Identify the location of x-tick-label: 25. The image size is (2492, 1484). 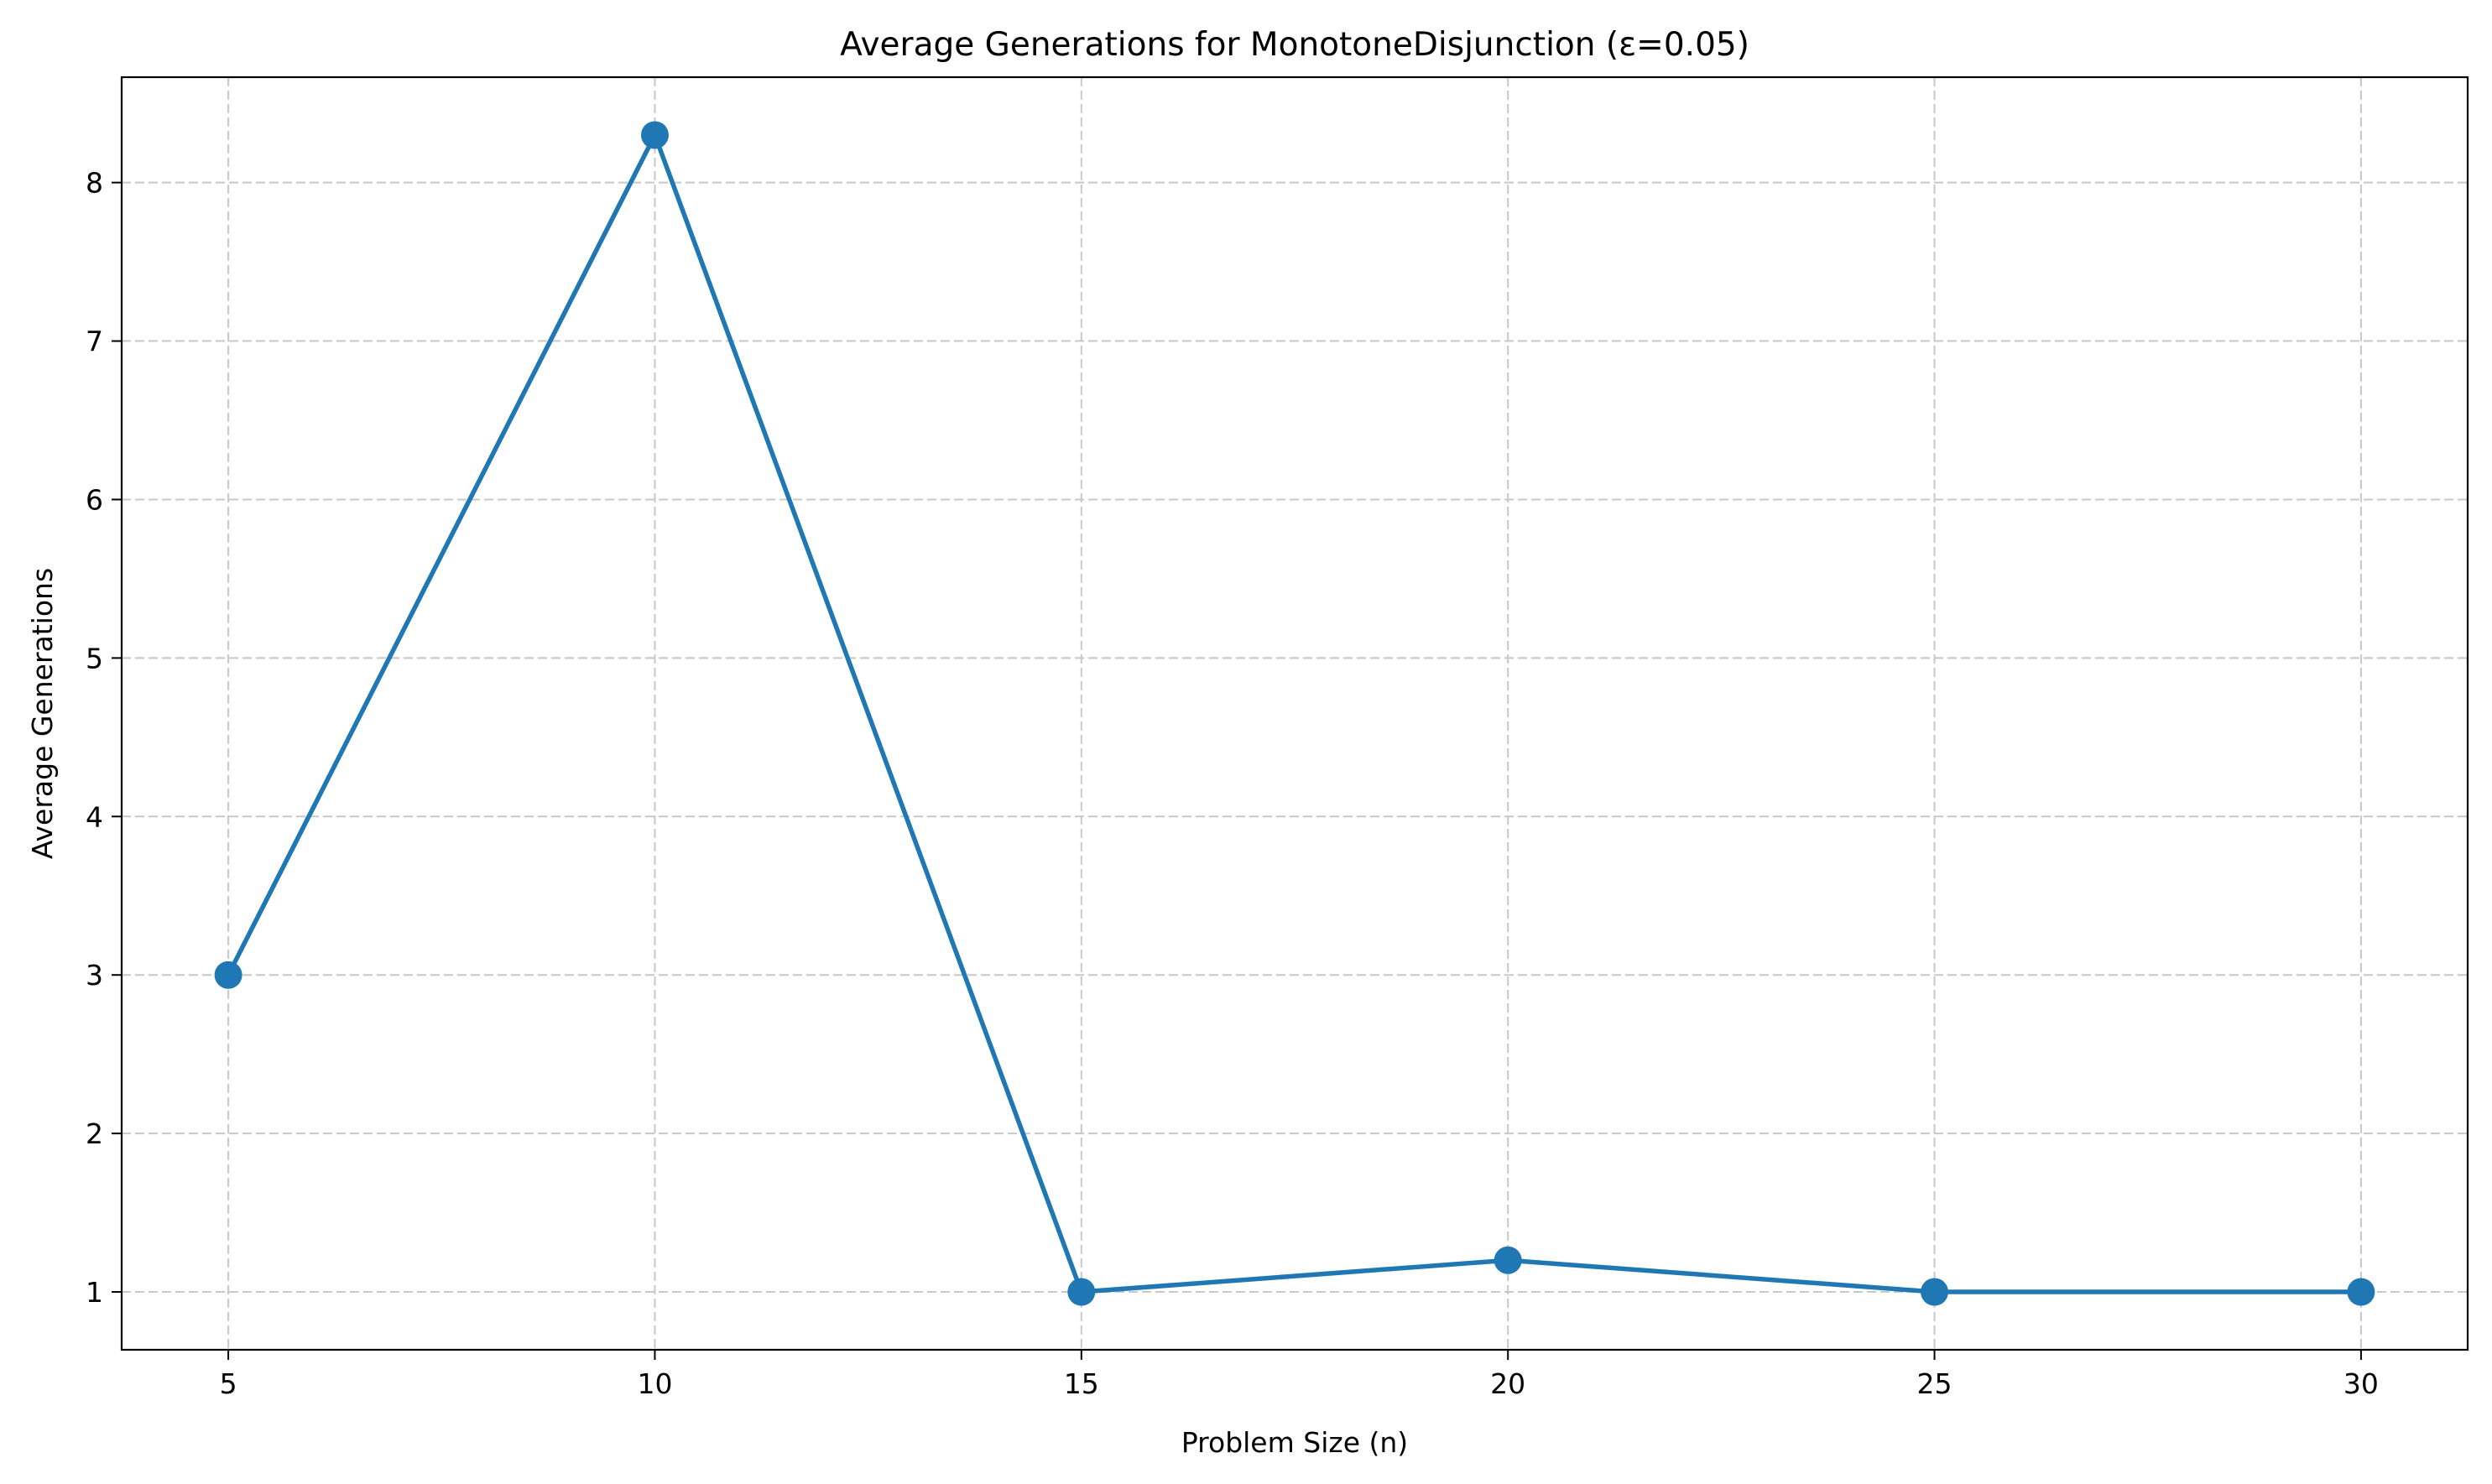
(1935, 1383).